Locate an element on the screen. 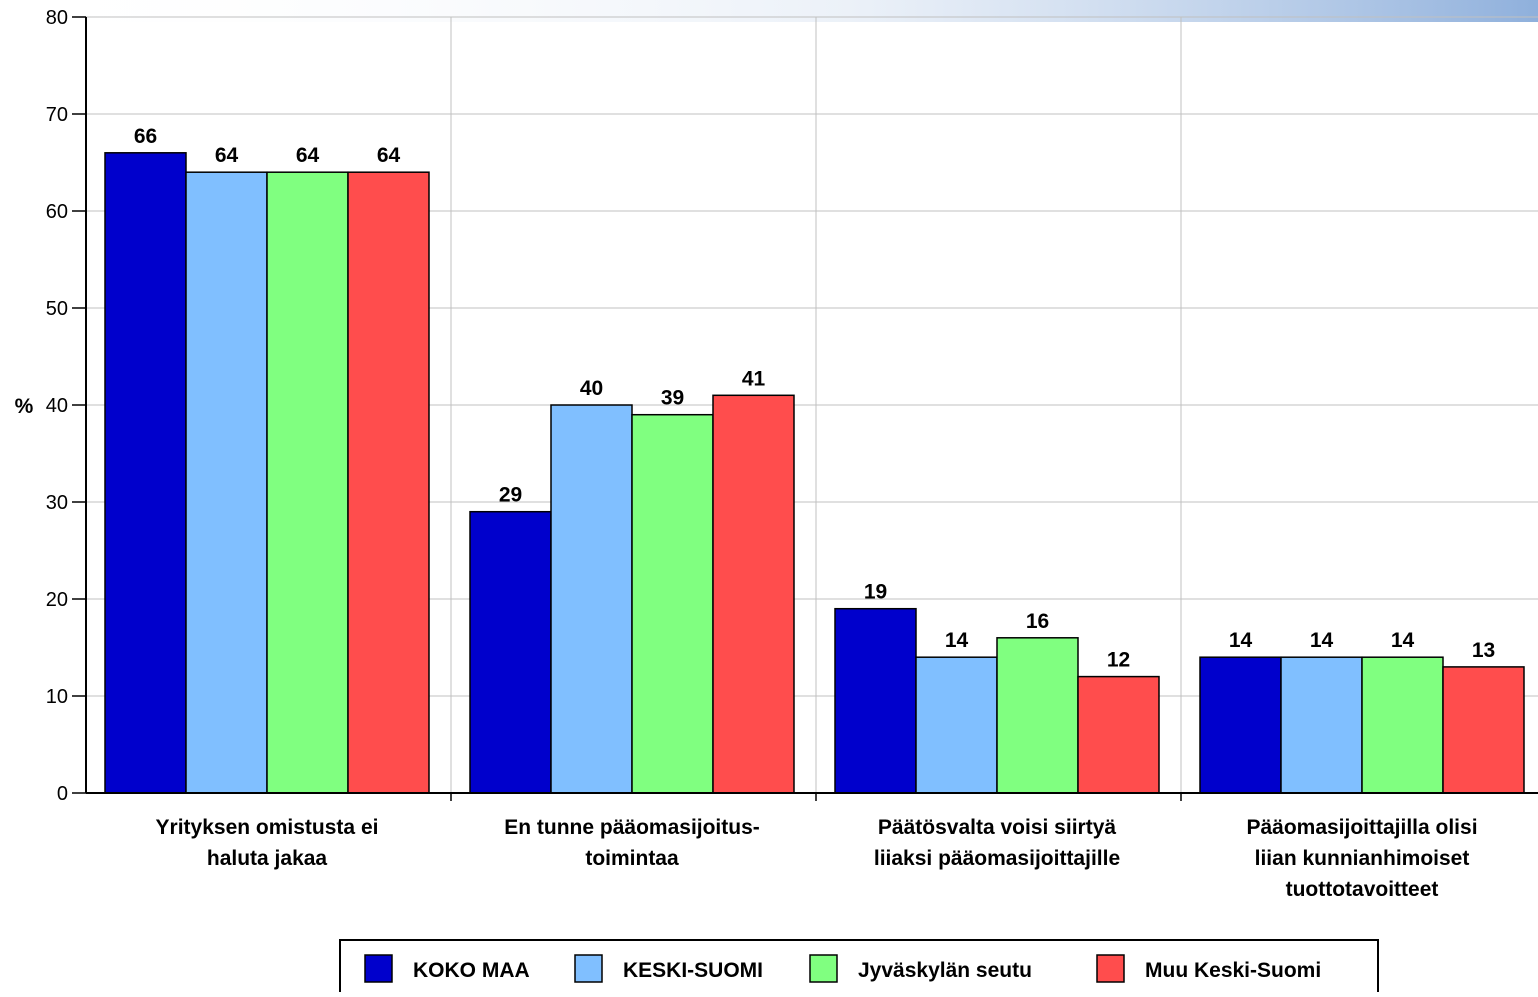 This screenshot has height=997, width=1538. legend-box is located at coordinates (859, 968).